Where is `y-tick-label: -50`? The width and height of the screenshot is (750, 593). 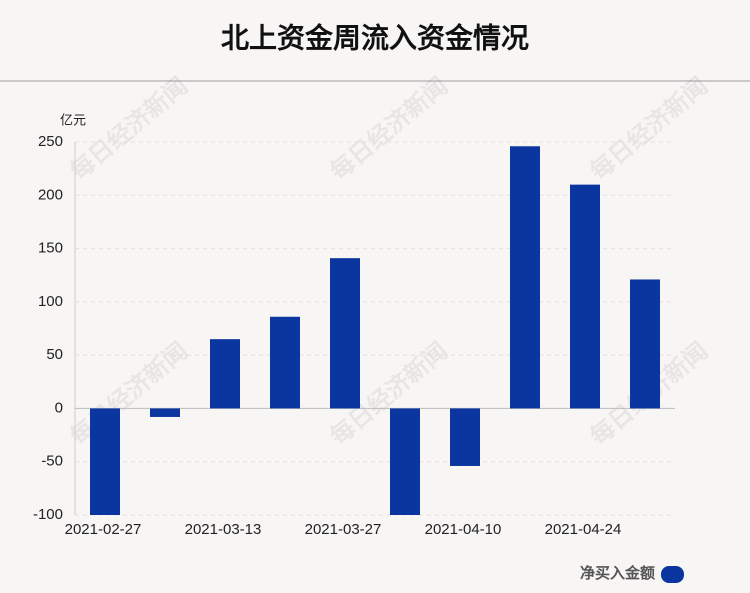
y-tick-label: -50 is located at coordinates (52, 461).